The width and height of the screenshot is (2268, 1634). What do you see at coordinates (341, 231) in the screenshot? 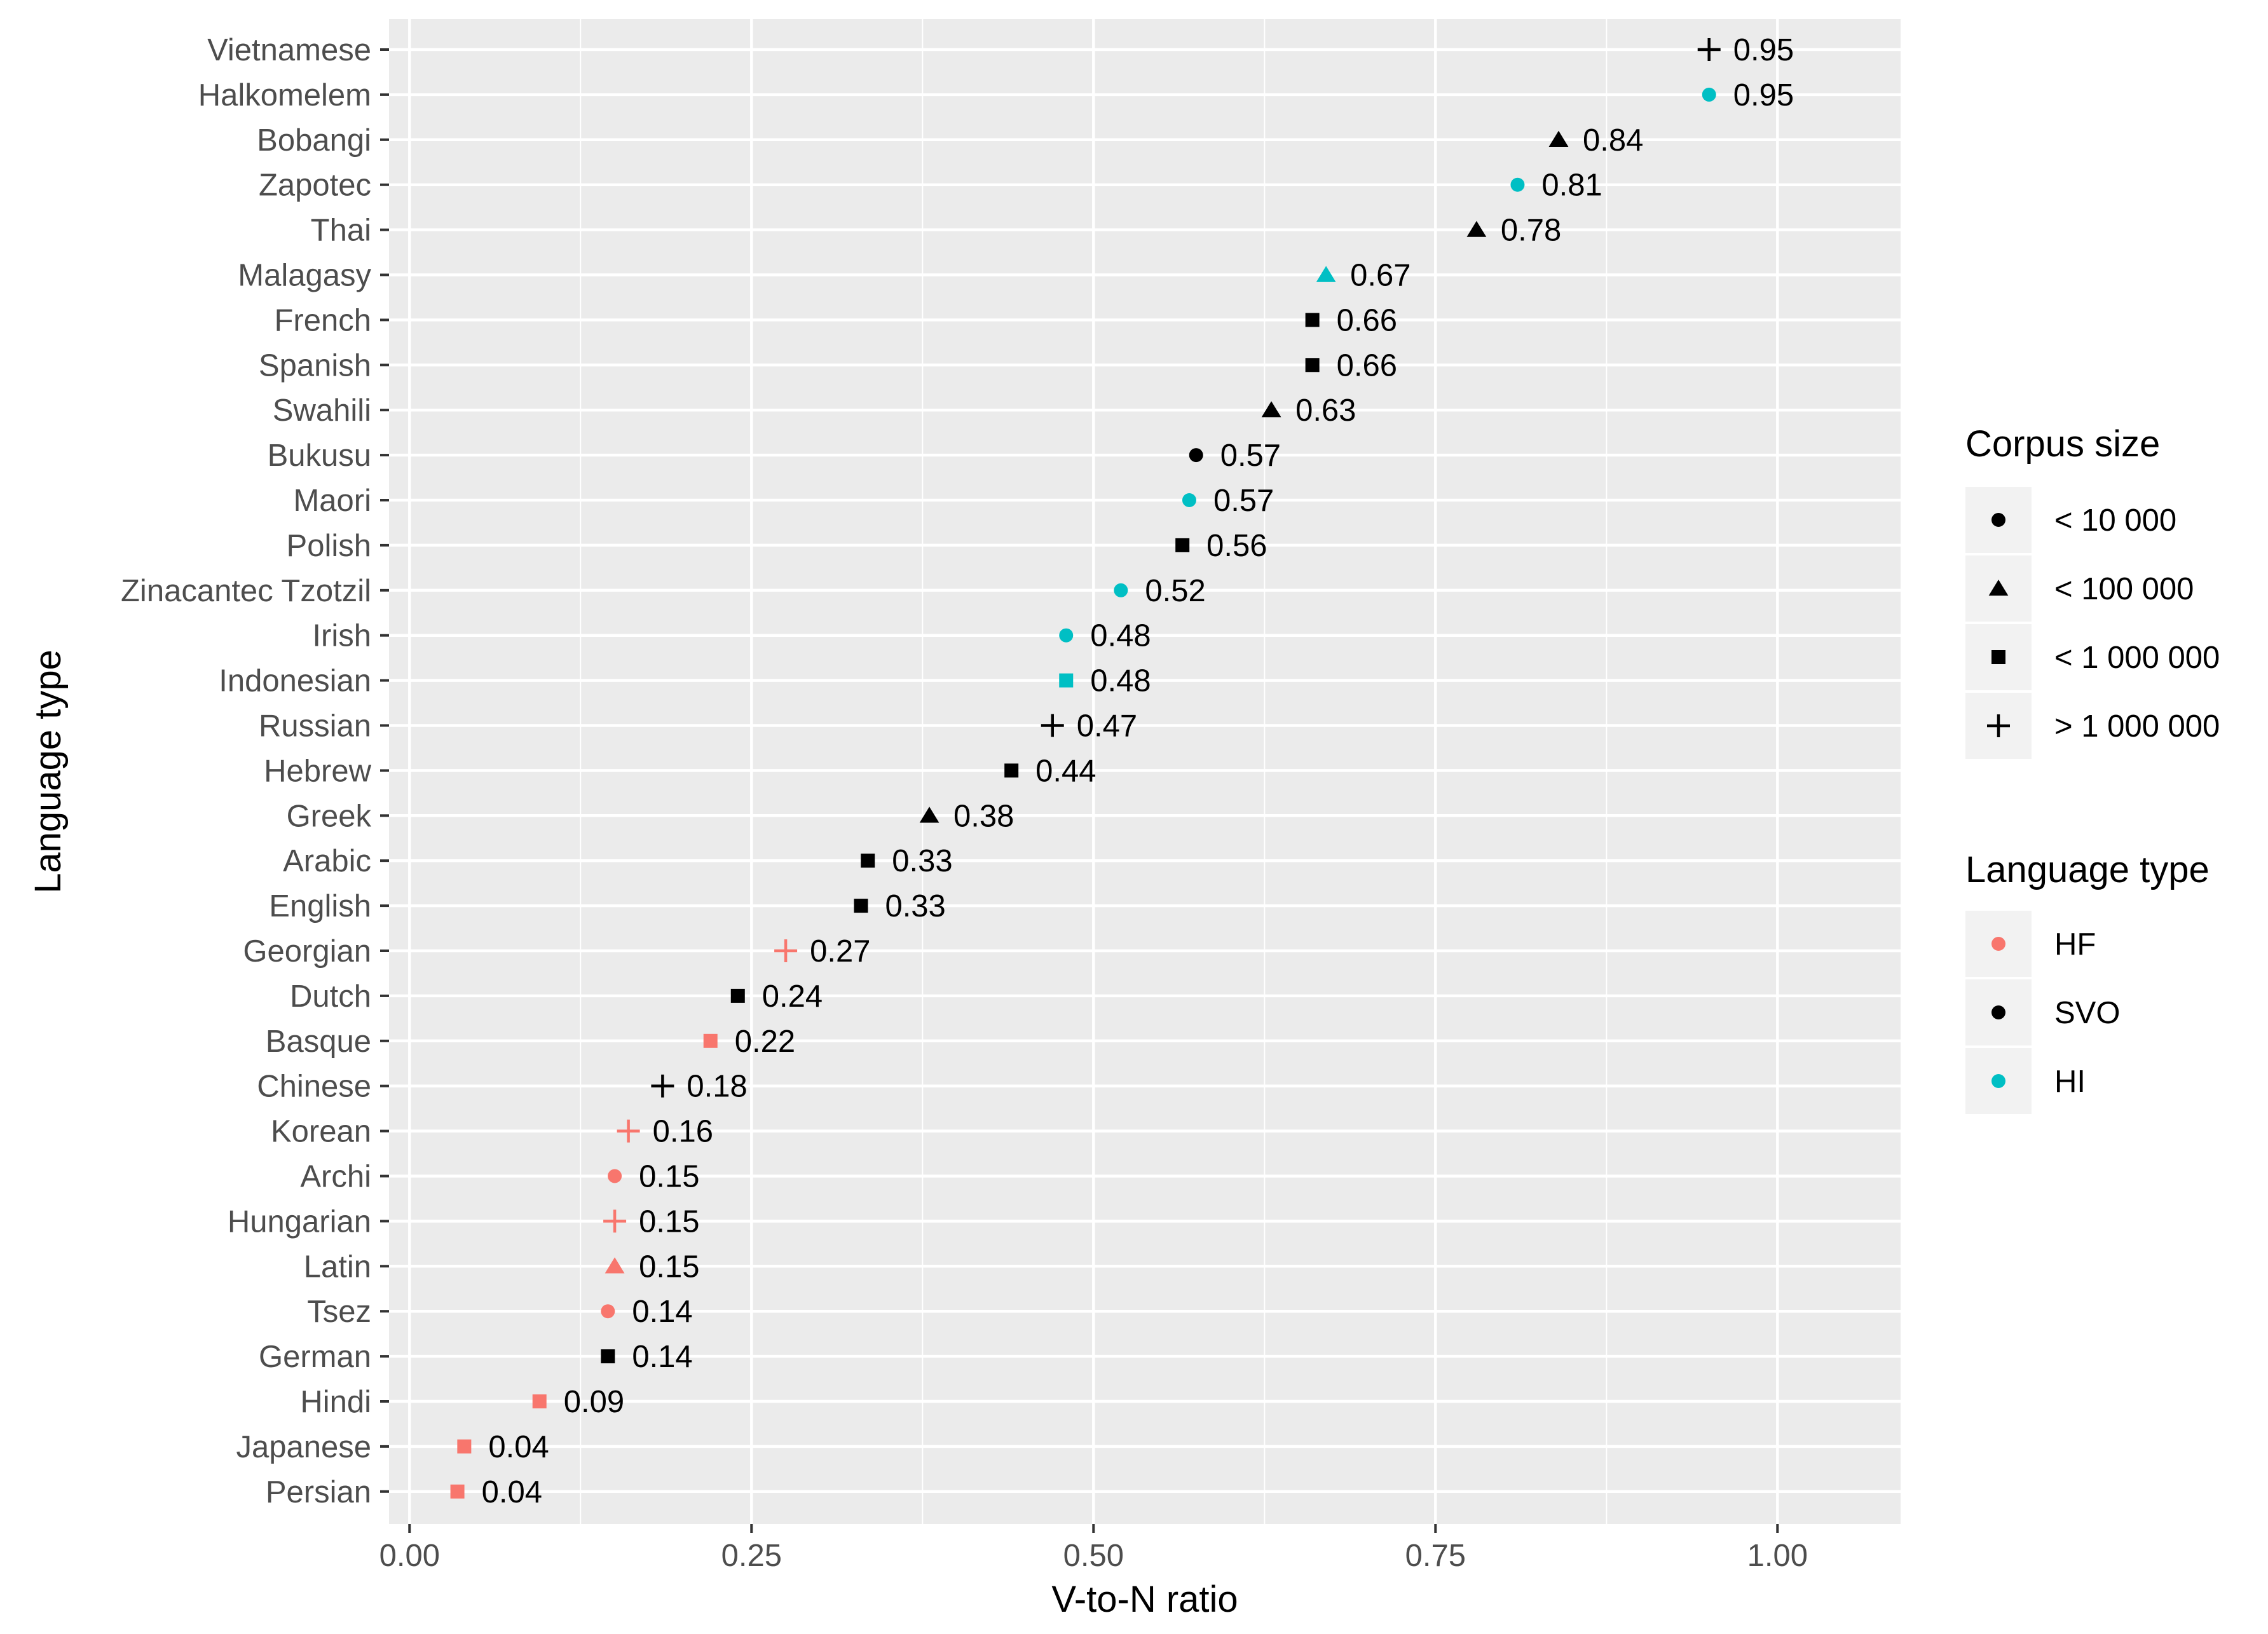
I see `y-tick-label: Thai` at bounding box center [341, 231].